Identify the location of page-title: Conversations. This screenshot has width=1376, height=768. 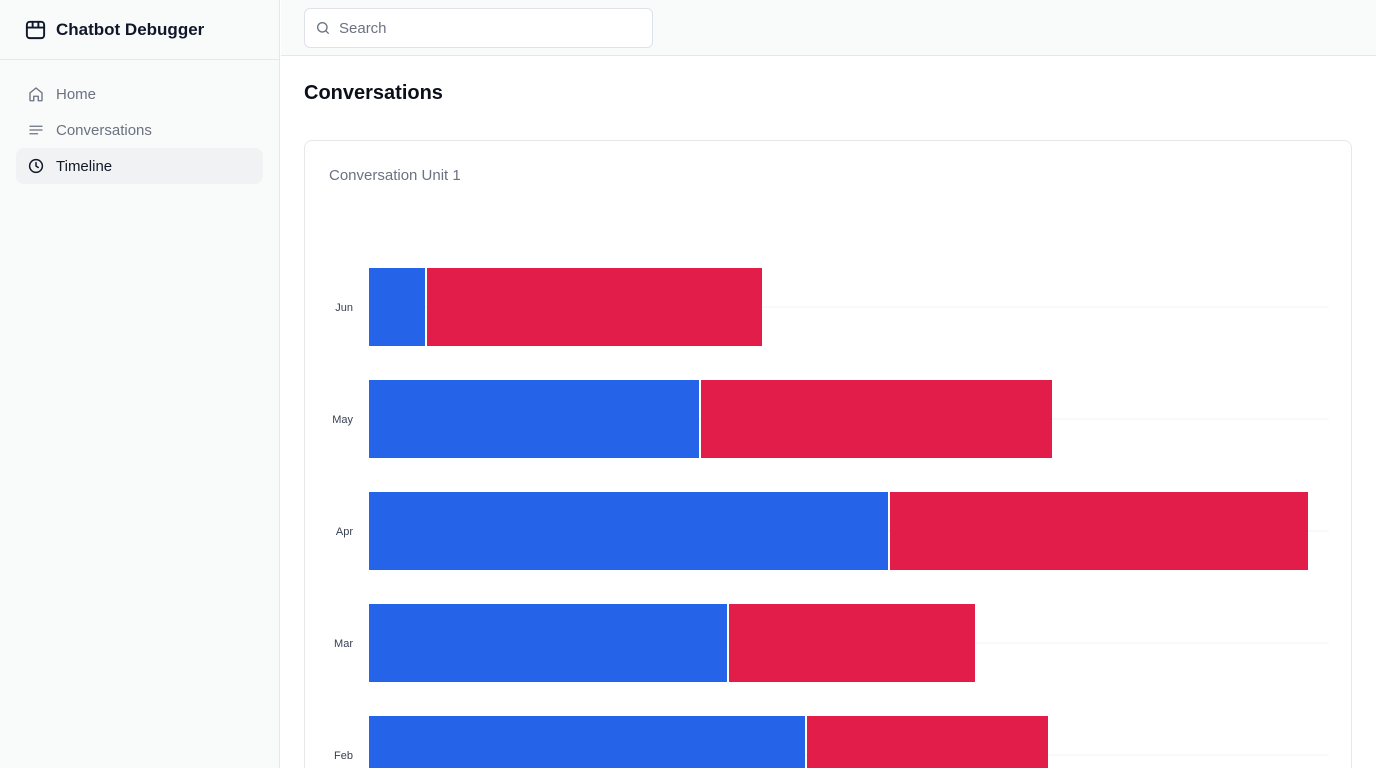
(373, 93).